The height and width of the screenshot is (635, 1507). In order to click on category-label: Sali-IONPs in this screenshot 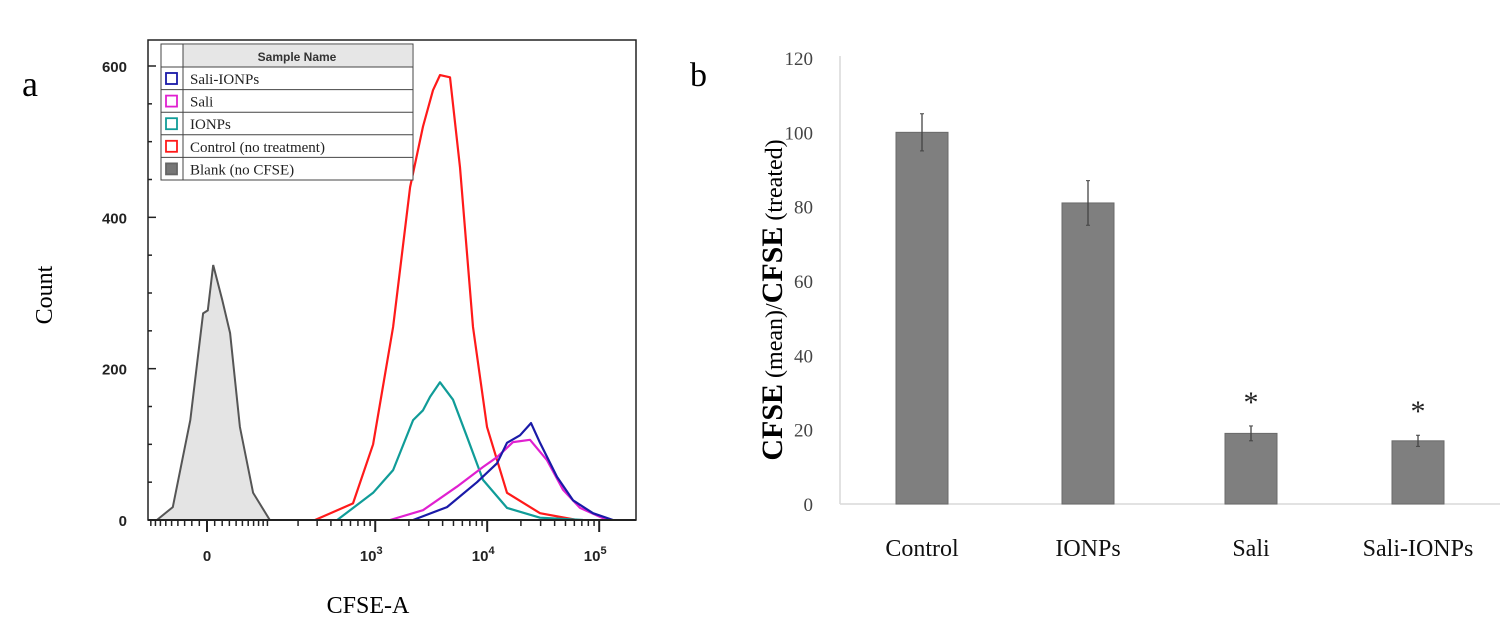, I will do `click(1418, 549)`.